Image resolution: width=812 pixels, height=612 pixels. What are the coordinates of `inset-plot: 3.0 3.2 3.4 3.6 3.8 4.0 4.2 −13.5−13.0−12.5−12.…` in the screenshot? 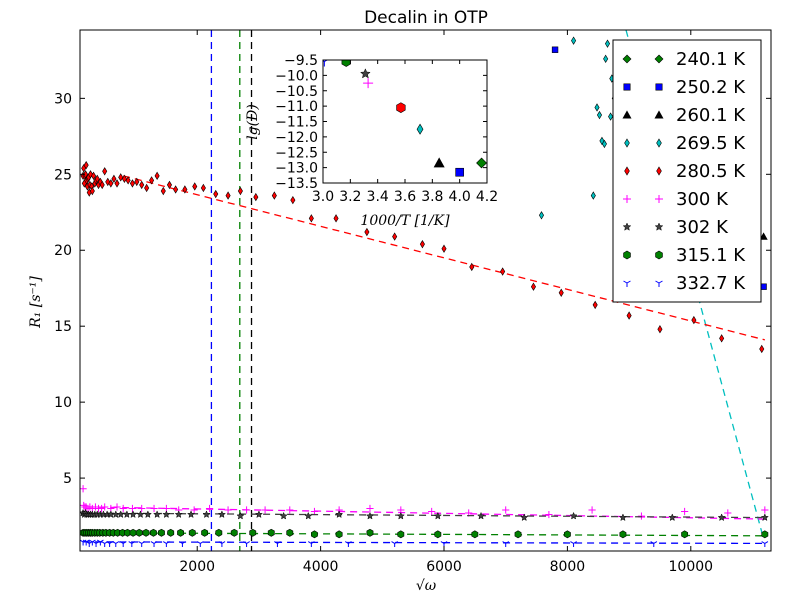 It's located at (386, 129).